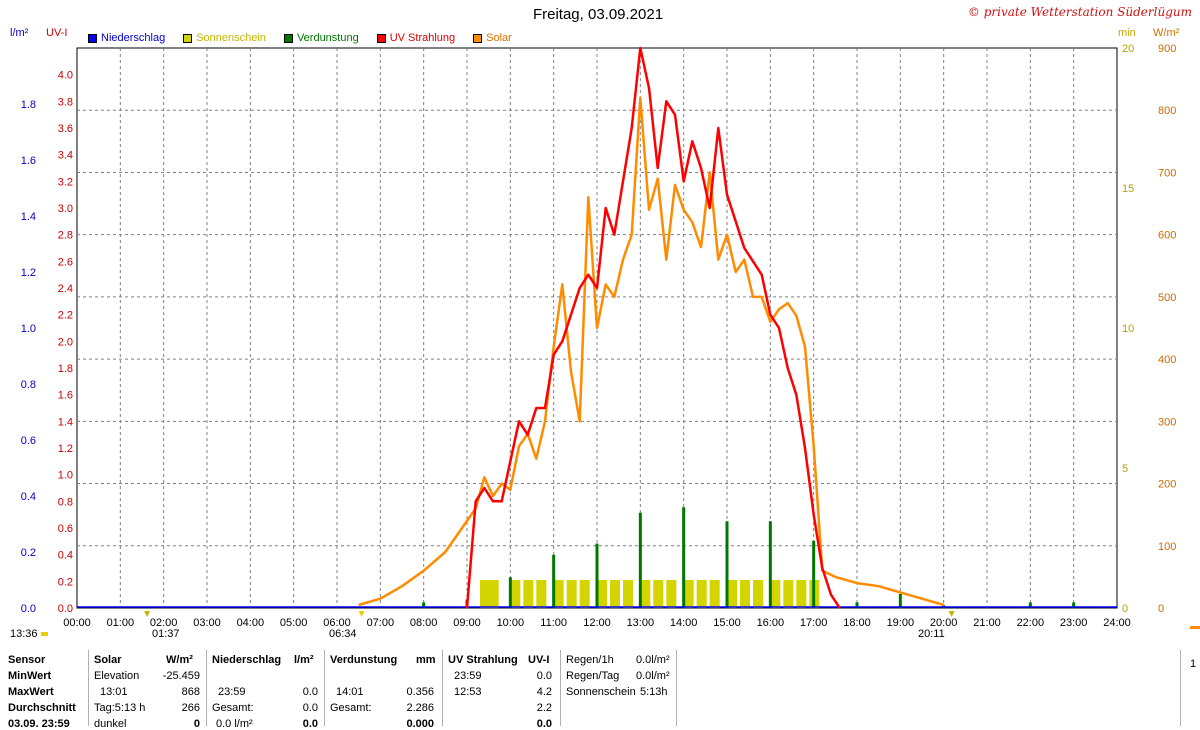  Describe the element at coordinates (164, 623) in the screenshot. I see `x-tick-label: 02:00` at that location.